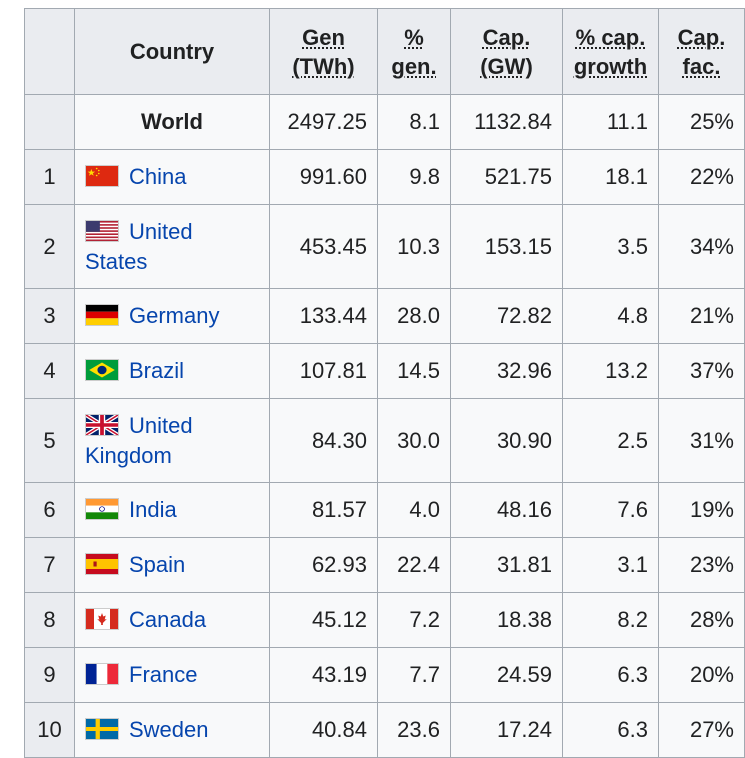 Image resolution: width=745 pixels, height=758 pixels. Describe the element at coordinates (506, 675) in the screenshot. I see `cap-cell: 24.59` at that location.